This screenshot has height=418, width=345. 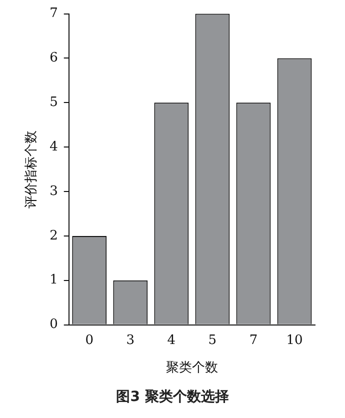 I want to click on x-tick-label: 4, so click(x=171, y=340).